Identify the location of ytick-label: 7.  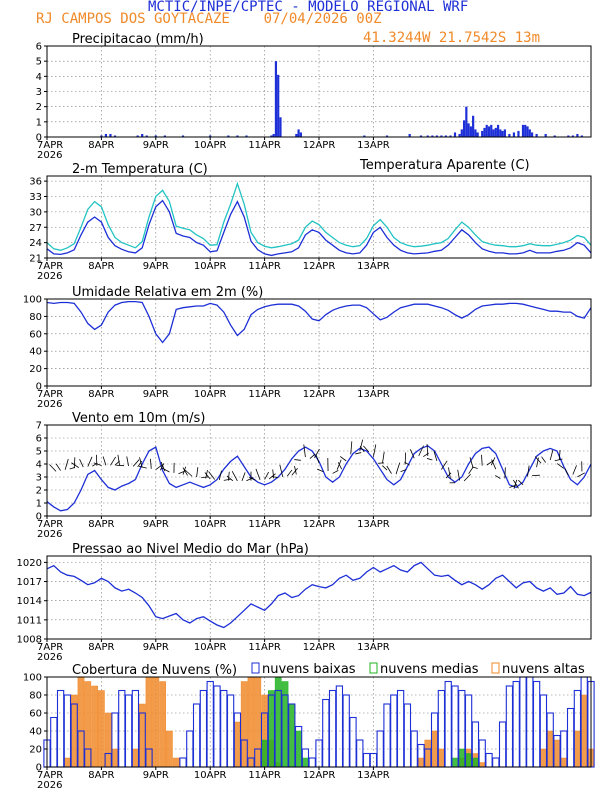
(39, 426).